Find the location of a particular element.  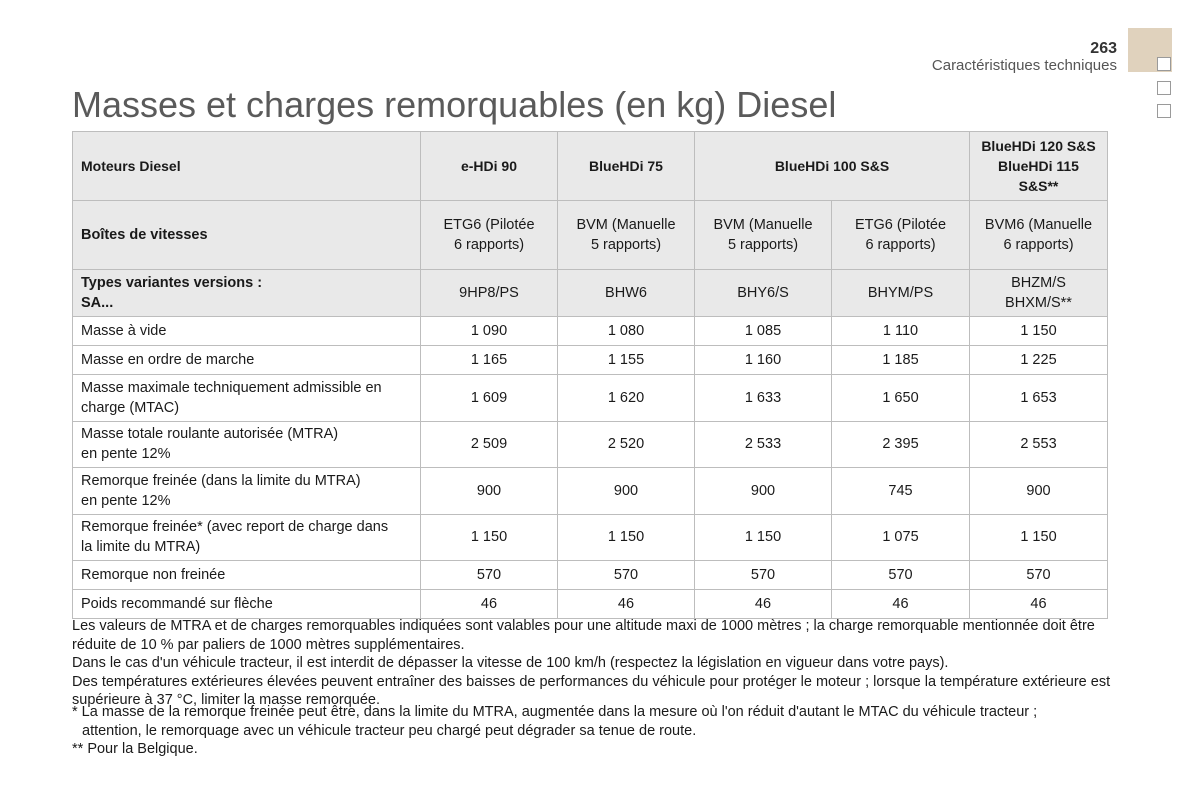

gearbox-line: BVM6 (Manuelle is located at coordinates (1038, 225).